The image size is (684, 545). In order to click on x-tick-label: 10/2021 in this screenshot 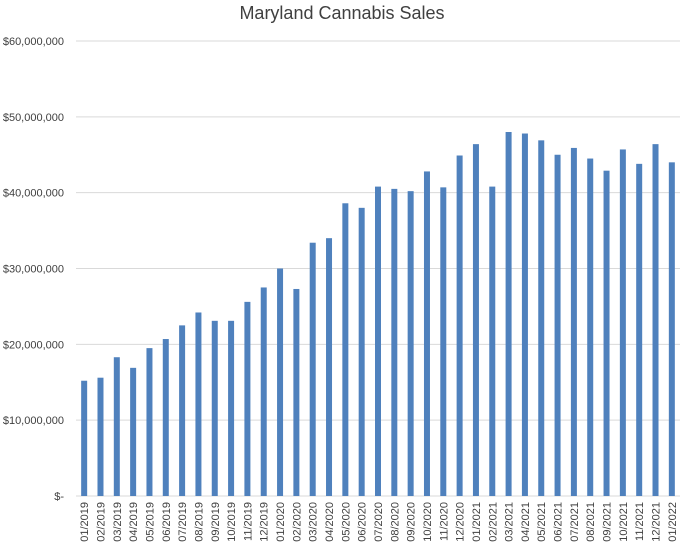, I will do `click(624, 522)`.